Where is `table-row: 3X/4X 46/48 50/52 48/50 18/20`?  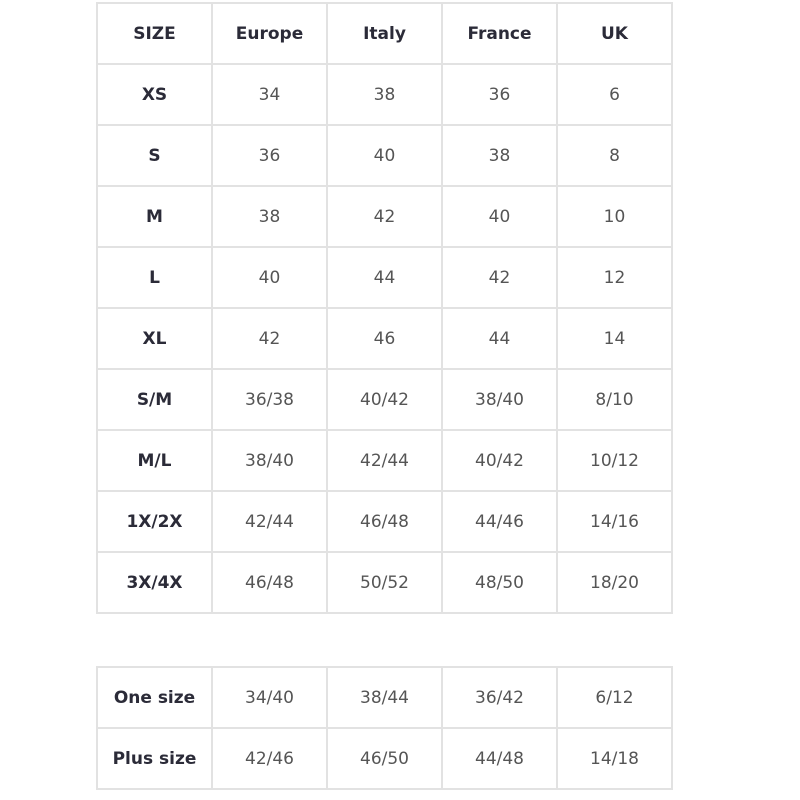 table-row: 3X/4X 46/48 50/52 48/50 18/20 is located at coordinates (384, 582).